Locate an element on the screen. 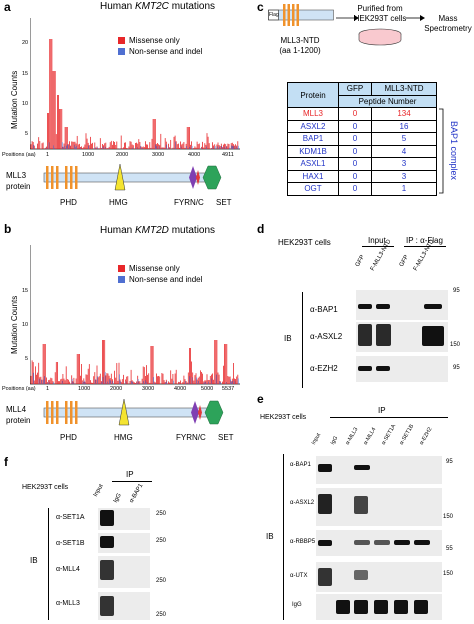  fyrc-domain is located at coordinates (198, 177).